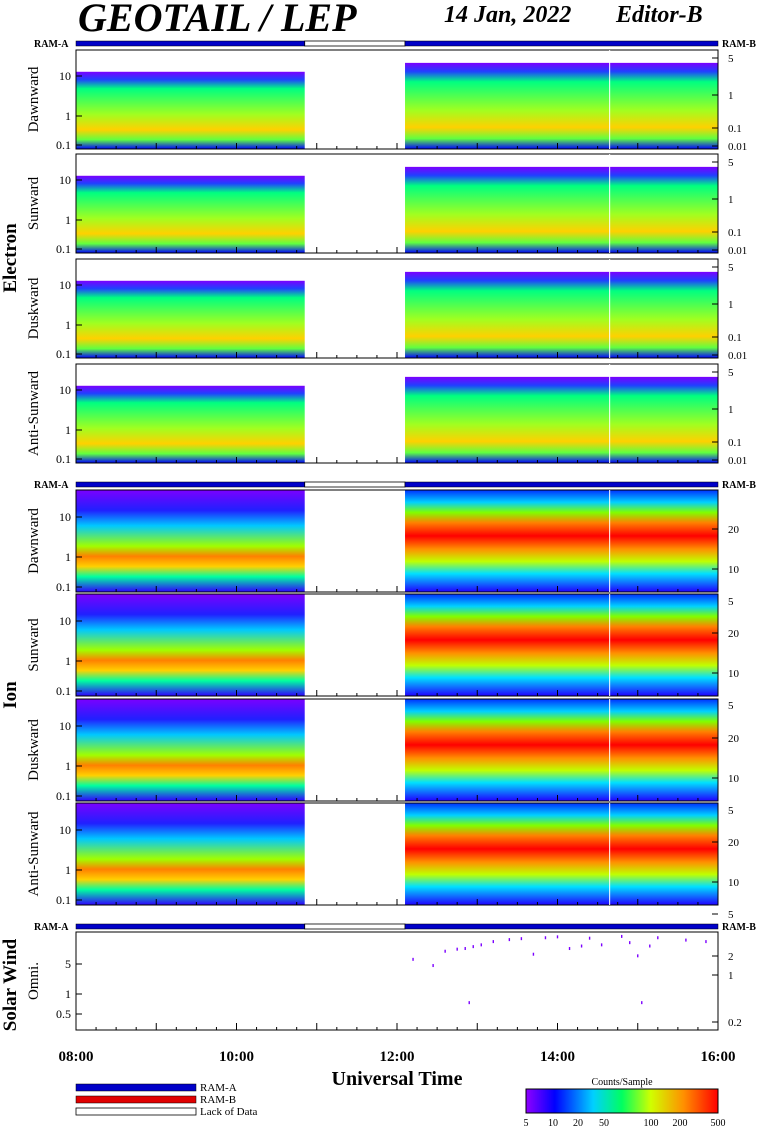  What do you see at coordinates (34, 750) in the screenshot?
I see `panel-label: Duskward` at bounding box center [34, 750].